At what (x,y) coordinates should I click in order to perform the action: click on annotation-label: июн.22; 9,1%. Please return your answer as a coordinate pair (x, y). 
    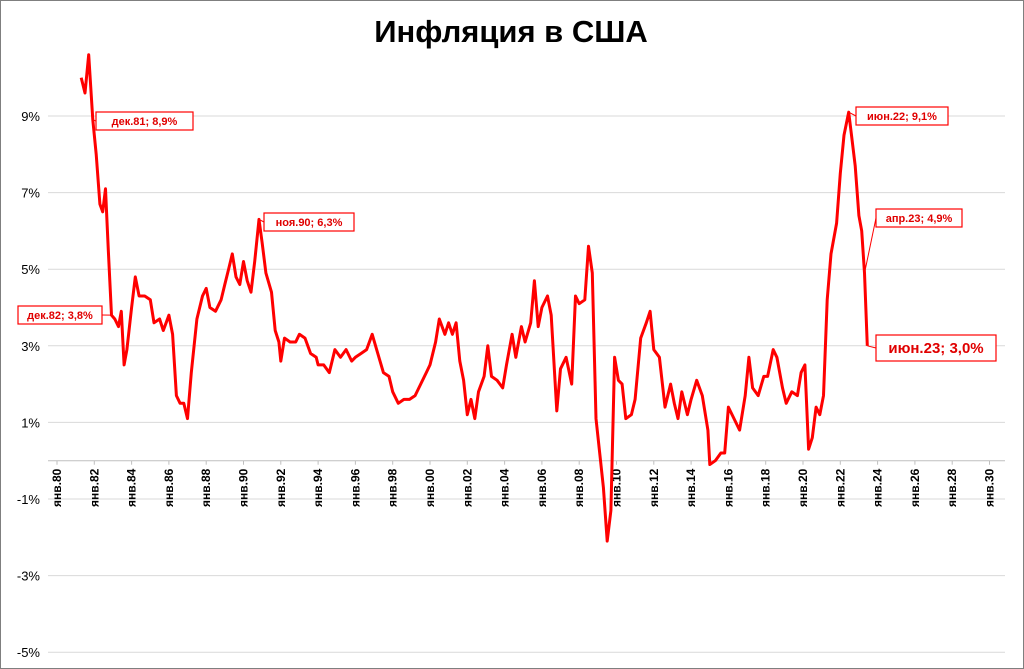
    Looking at the image, I should click on (902, 117).